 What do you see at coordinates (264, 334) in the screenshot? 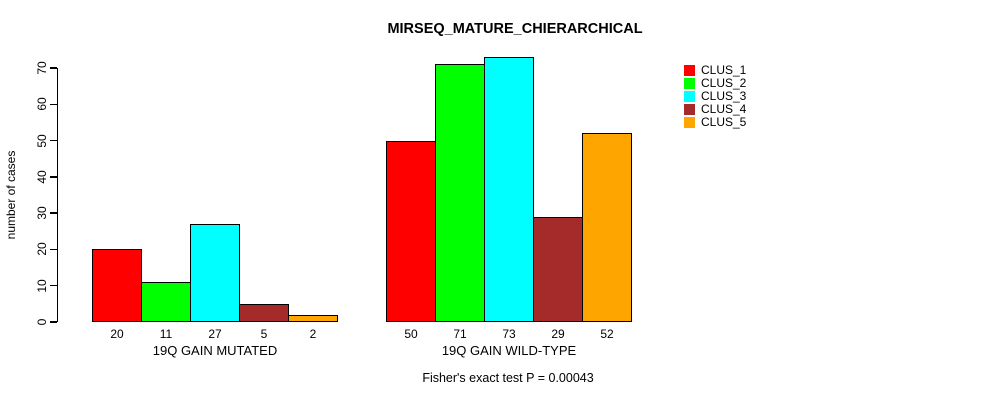
I see `bar-value-label-group1-clus_4: 5` at bounding box center [264, 334].